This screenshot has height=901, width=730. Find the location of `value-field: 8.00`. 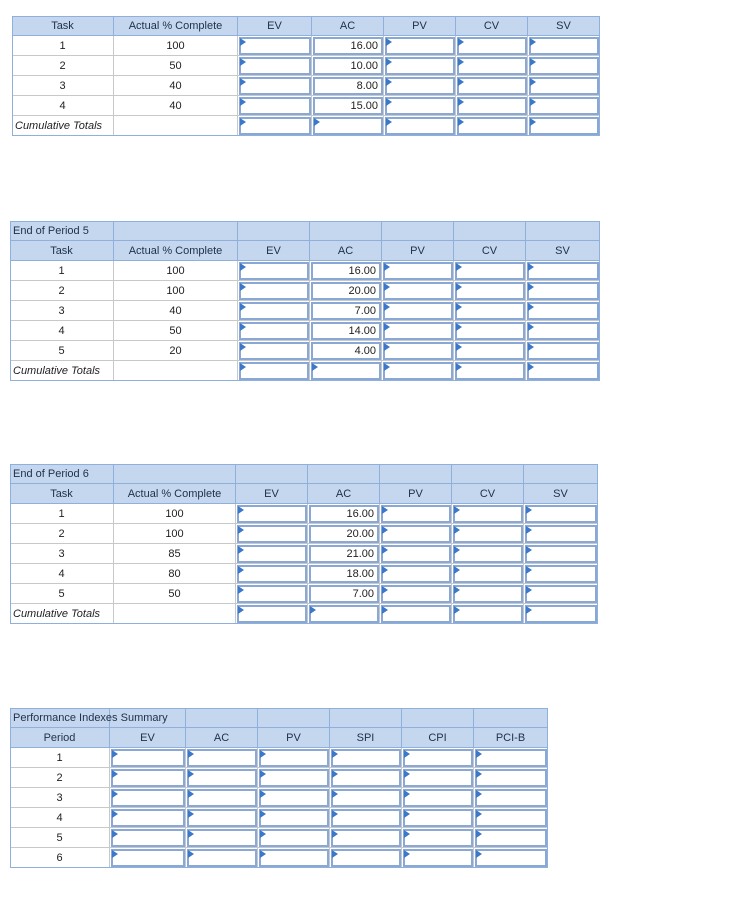

value-field: 8.00 is located at coordinates (348, 86).